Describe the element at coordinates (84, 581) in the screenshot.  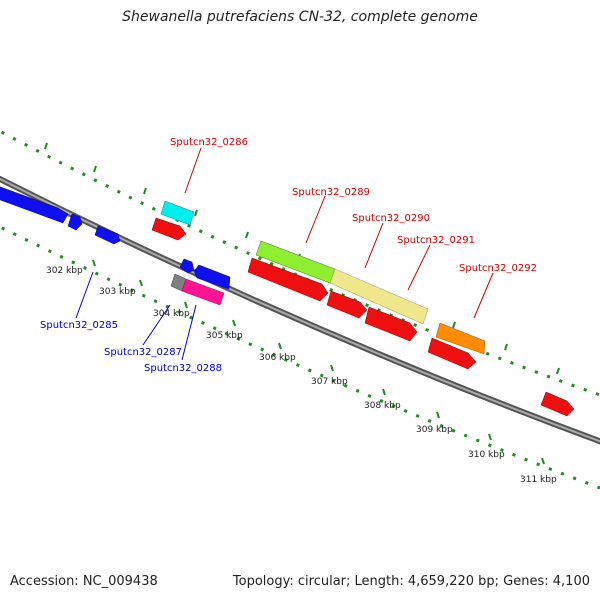
I see `accession-text: Accession: NC_009438` at that location.